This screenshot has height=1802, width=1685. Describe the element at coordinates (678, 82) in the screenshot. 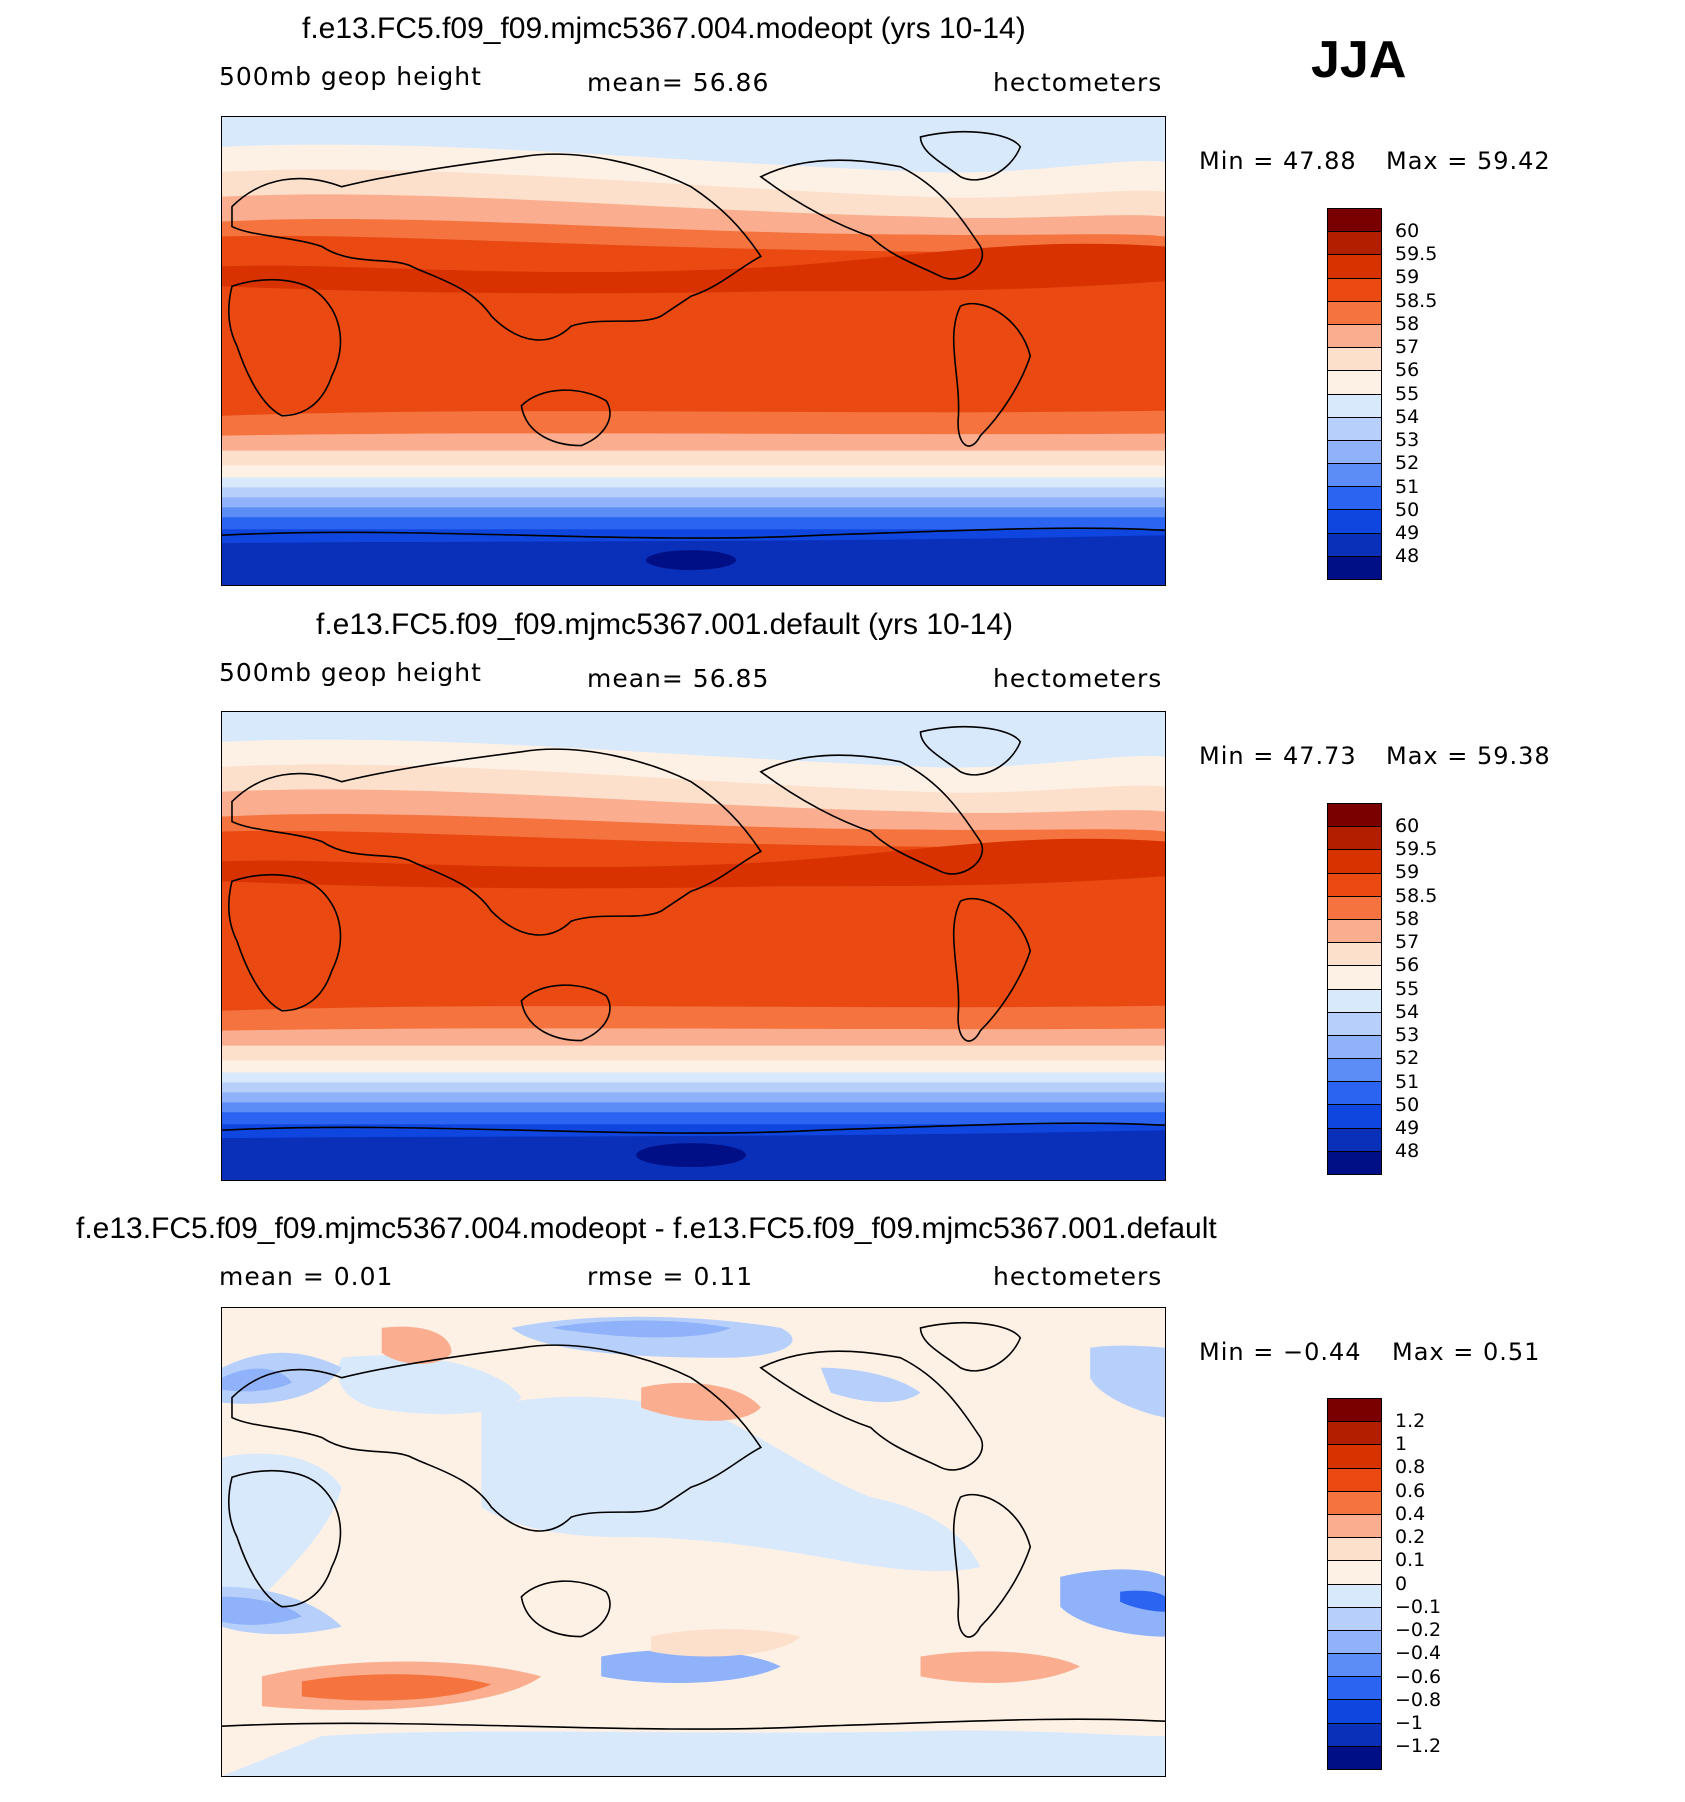

I see `panel1-mean-label: mean= 56.86` at that location.